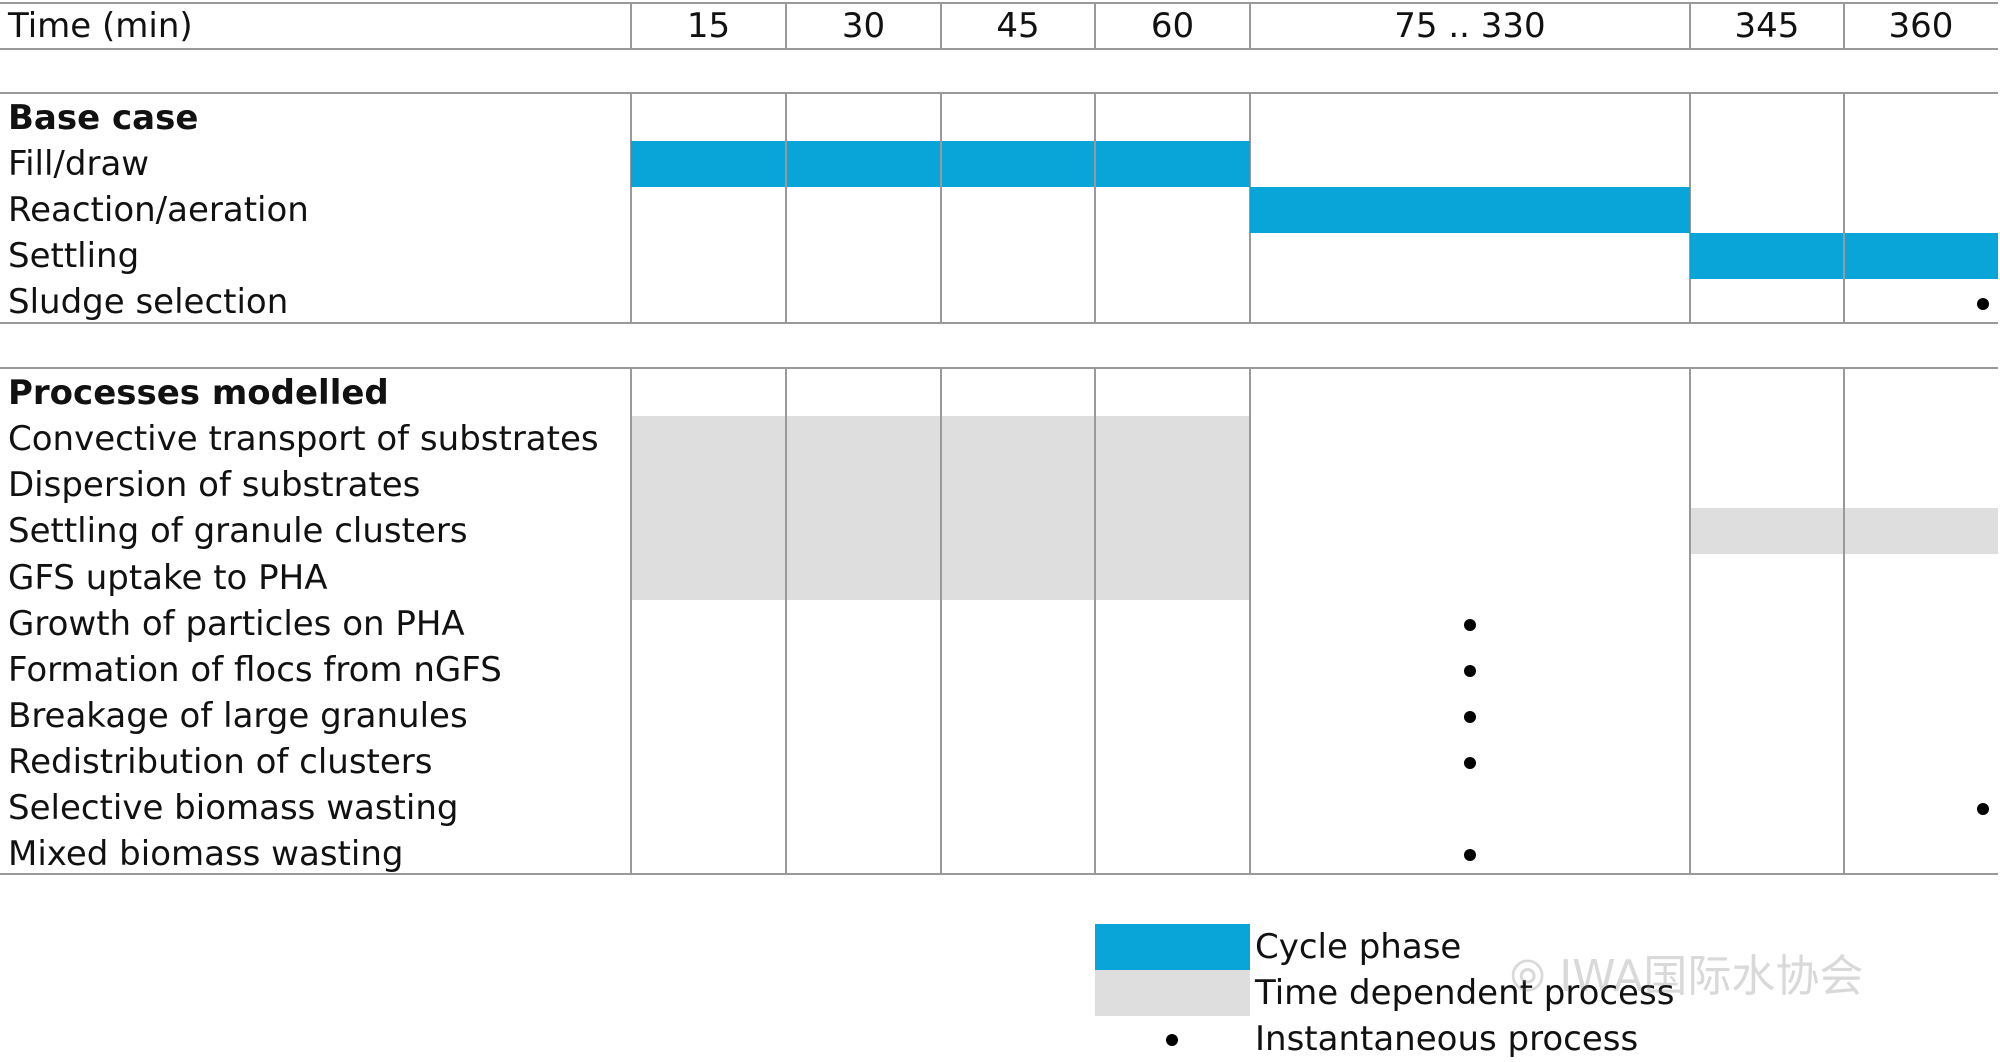 The width and height of the screenshot is (2000, 1062). Describe the element at coordinates (1470, 26) in the screenshot. I see `column-header-75-330: 75 .. 330` at that location.